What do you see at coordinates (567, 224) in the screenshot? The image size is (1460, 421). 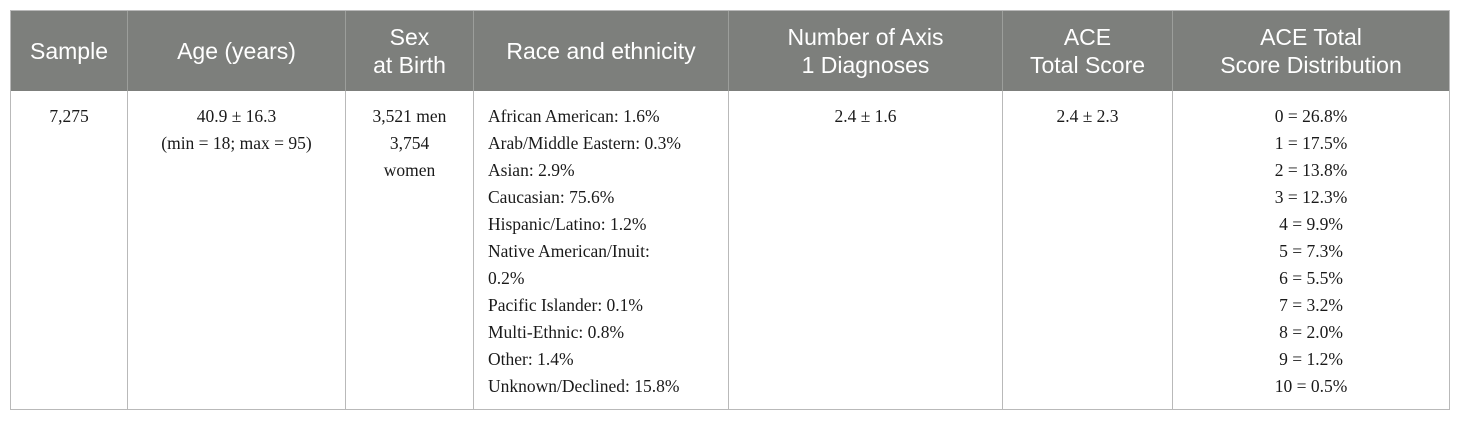 I see `race-item: Hispanic/Latino: 1.2%` at bounding box center [567, 224].